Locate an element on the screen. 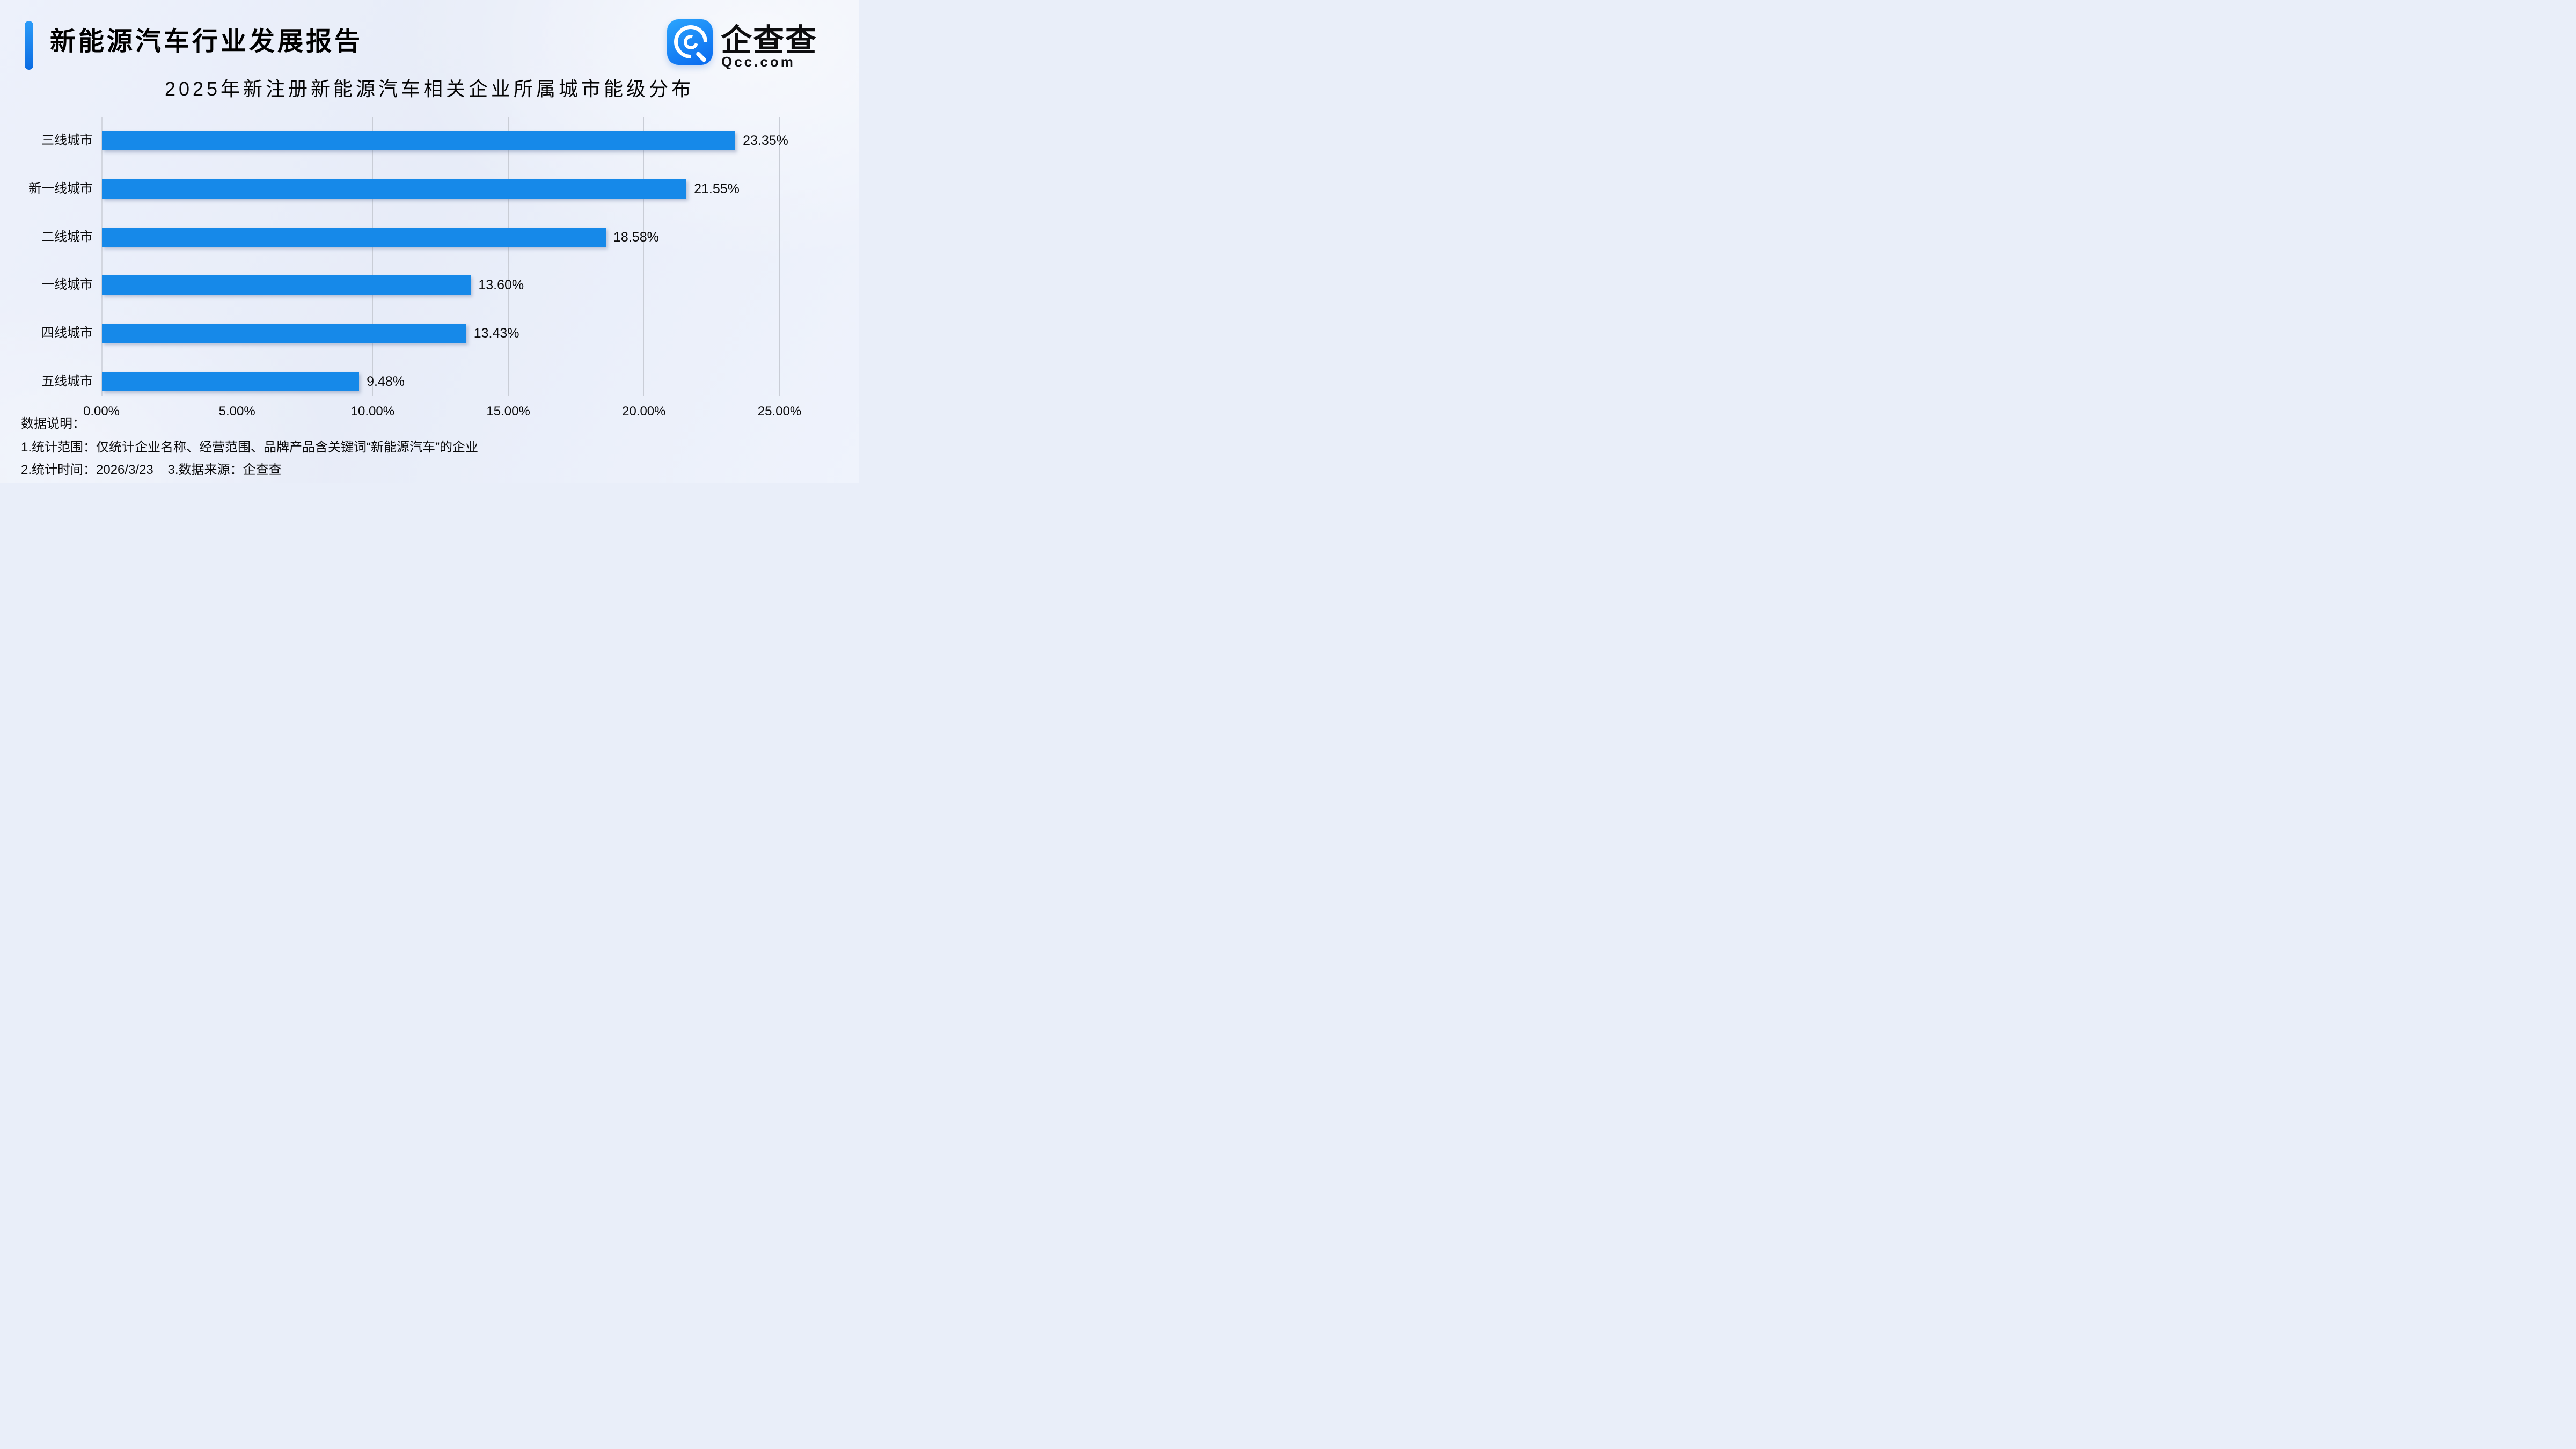 This screenshot has width=2576, height=1449. page-title: 新能源汽车行业发展报告 is located at coordinates (206, 41).